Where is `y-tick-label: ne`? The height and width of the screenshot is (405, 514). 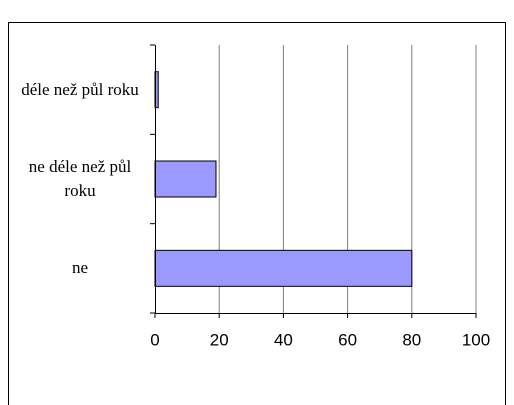
y-tick-label: ne is located at coordinates (80, 268).